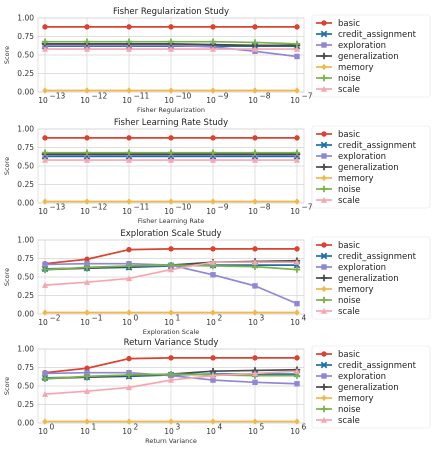 Image resolution: width=436 pixels, height=471 pixels. Describe the element at coordinates (171, 343) in the screenshot. I see `chart-title: Return Variance Study` at that location.